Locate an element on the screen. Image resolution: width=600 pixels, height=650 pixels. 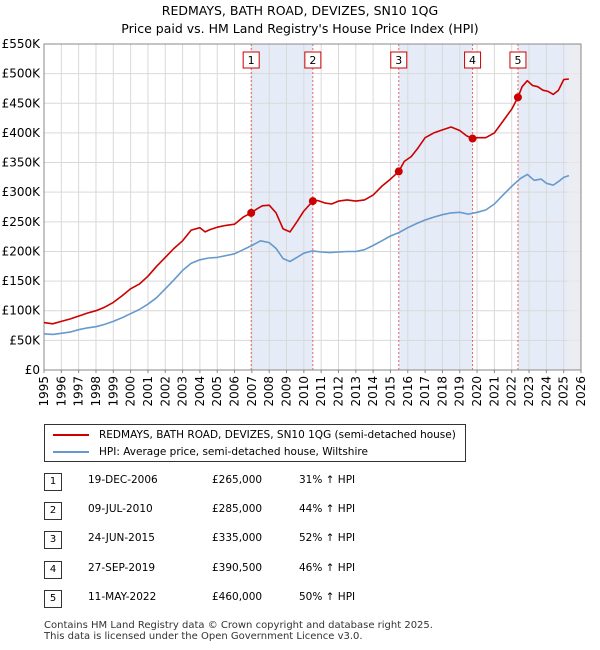
x-tick-label: 2002 is located at coordinates (165, 391).